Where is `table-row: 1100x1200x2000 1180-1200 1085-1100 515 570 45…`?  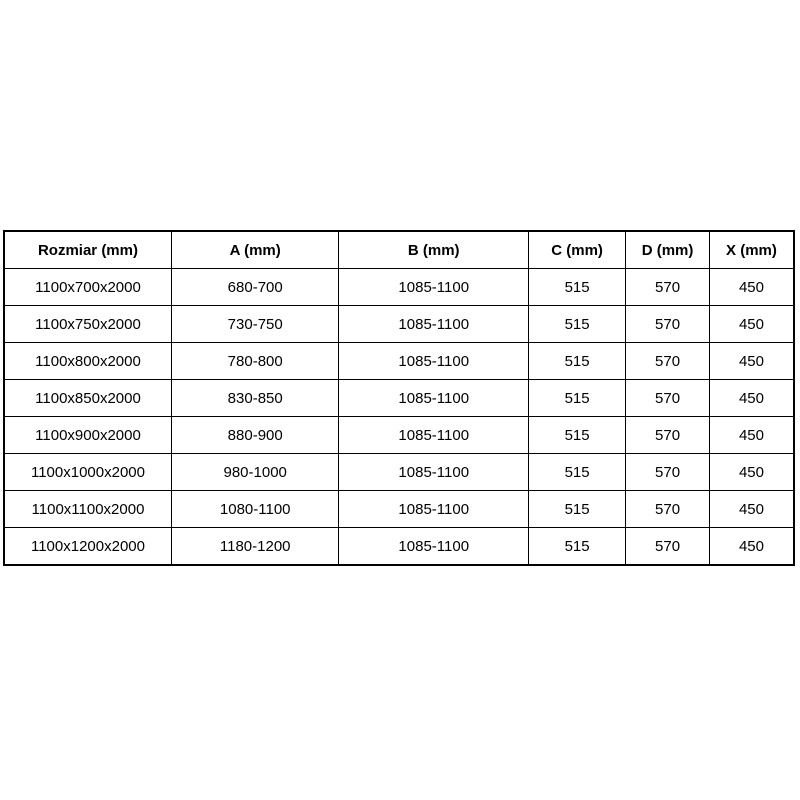
table-row: 1100x1200x2000 1180-1200 1085-1100 515 570 45… is located at coordinates (399, 546).